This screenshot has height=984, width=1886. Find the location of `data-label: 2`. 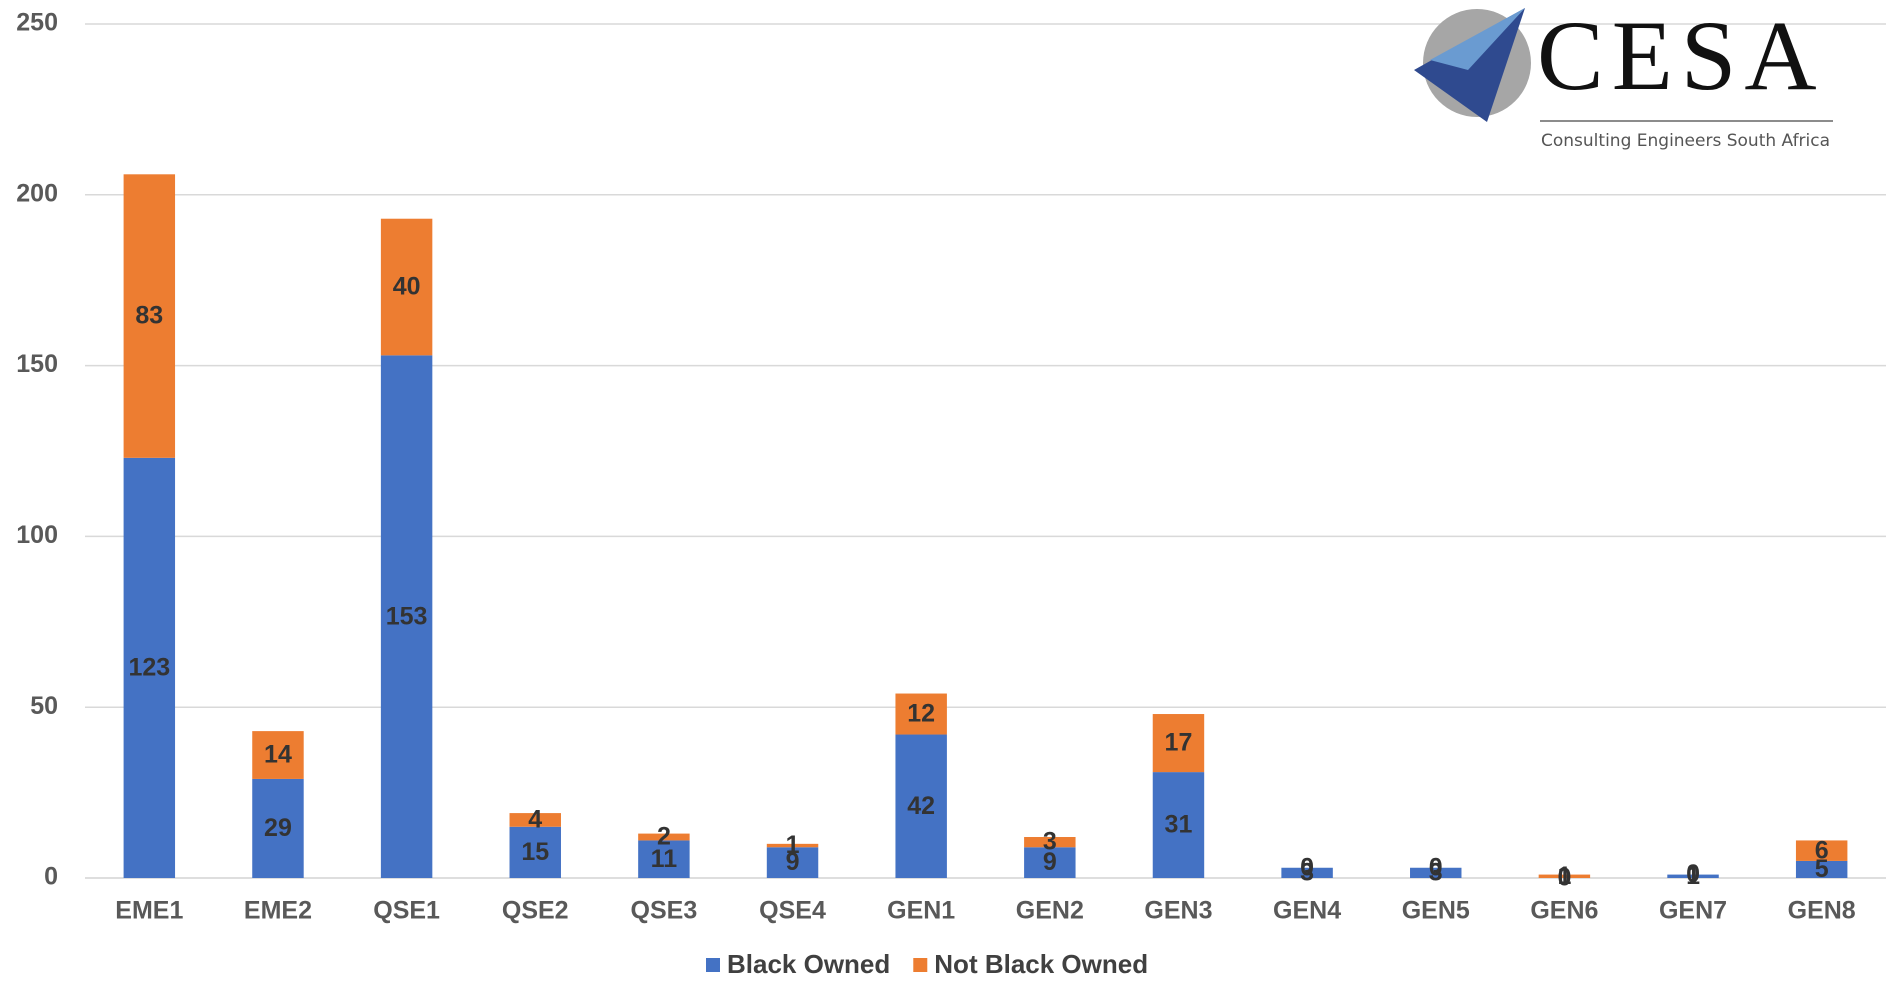

data-label: 2 is located at coordinates (664, 837).